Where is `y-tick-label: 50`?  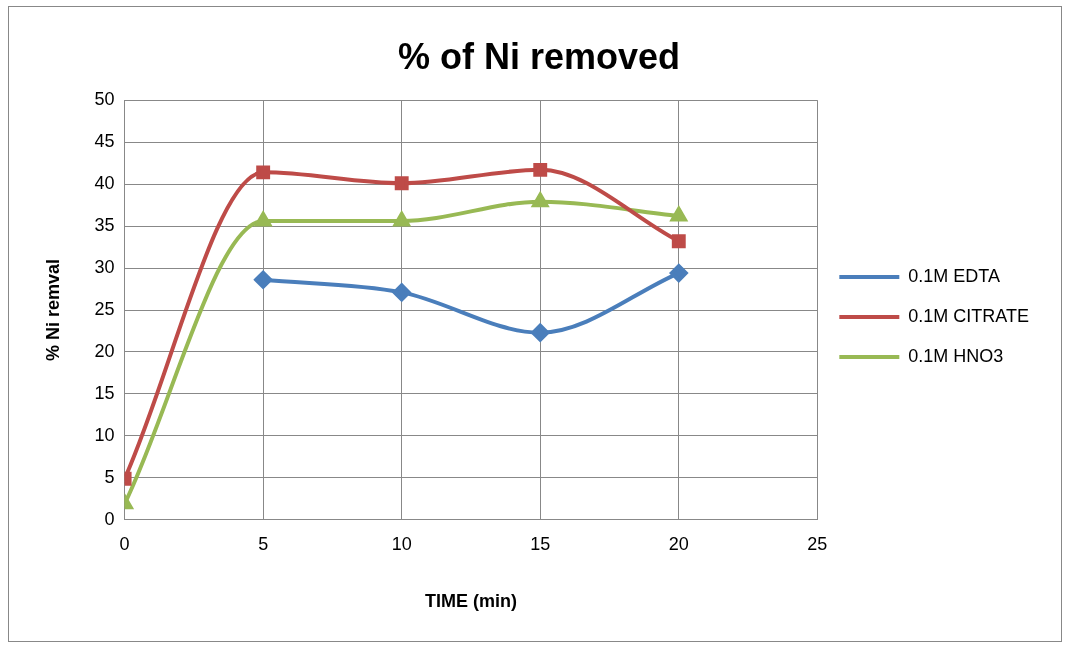 y-tick-label: 50 is located at coordinates (104, 99).